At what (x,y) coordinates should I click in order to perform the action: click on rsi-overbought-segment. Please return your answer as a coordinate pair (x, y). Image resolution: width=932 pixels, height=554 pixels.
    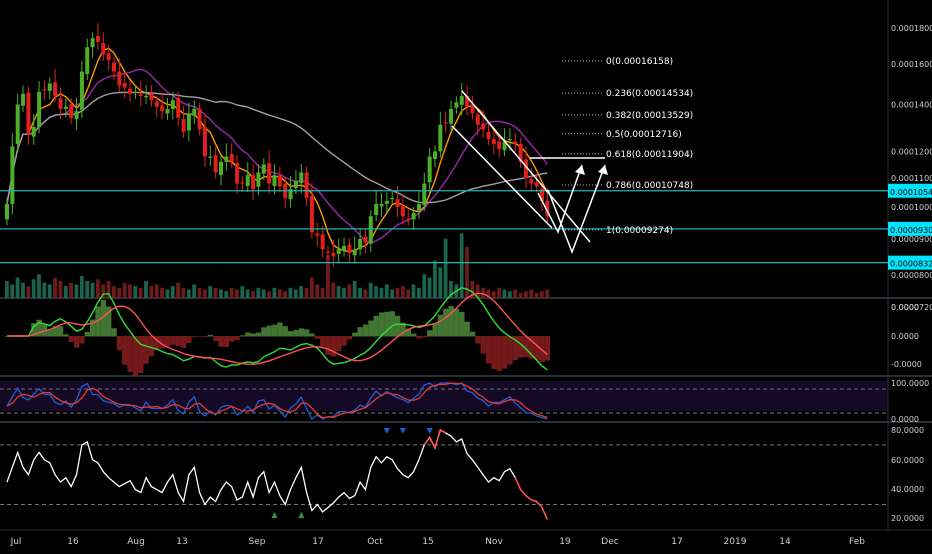
    Looking at the image, I should click on (427, 441).